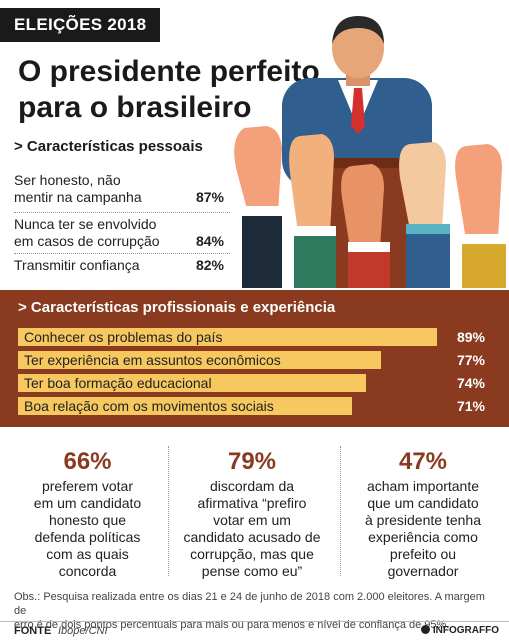 The height and width of the screenshot is (640, 509). Describe the element at coordinates (149, 406) in the screenshot. I see `bar-label: Boa relação com os movimentos sociais` at that location.